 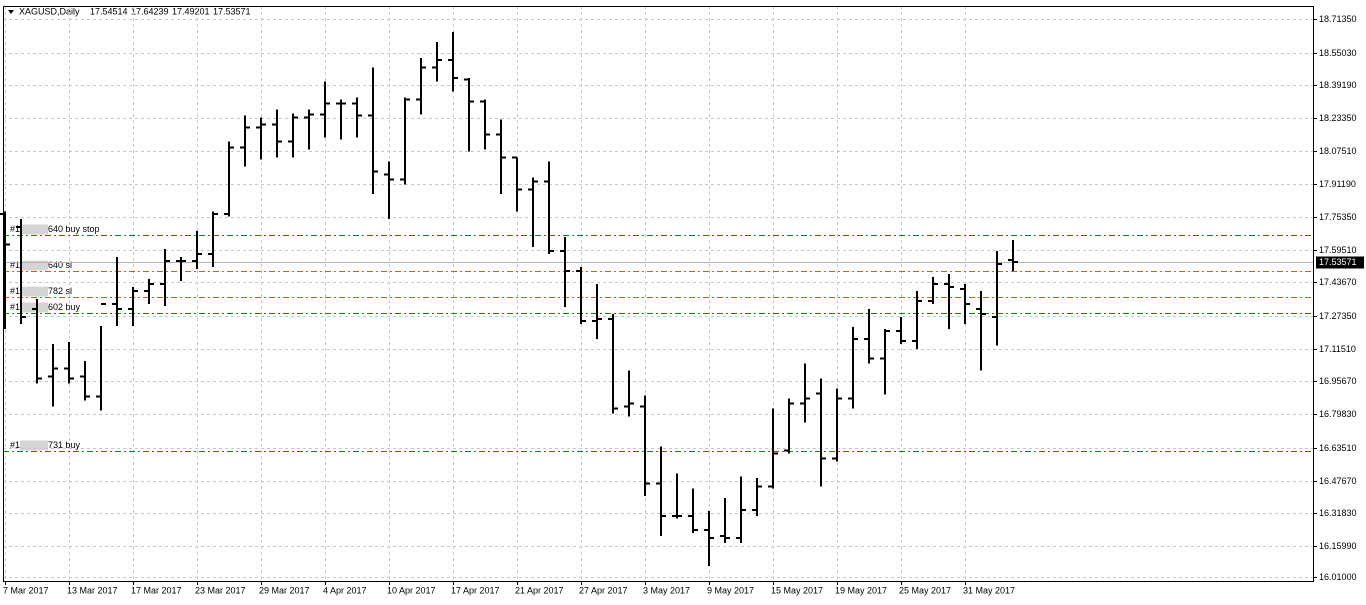 What do you see at coordinates (64, 445) in the screenshot?
I see `order-label: 731 buy` at bounding box center [64, 445].